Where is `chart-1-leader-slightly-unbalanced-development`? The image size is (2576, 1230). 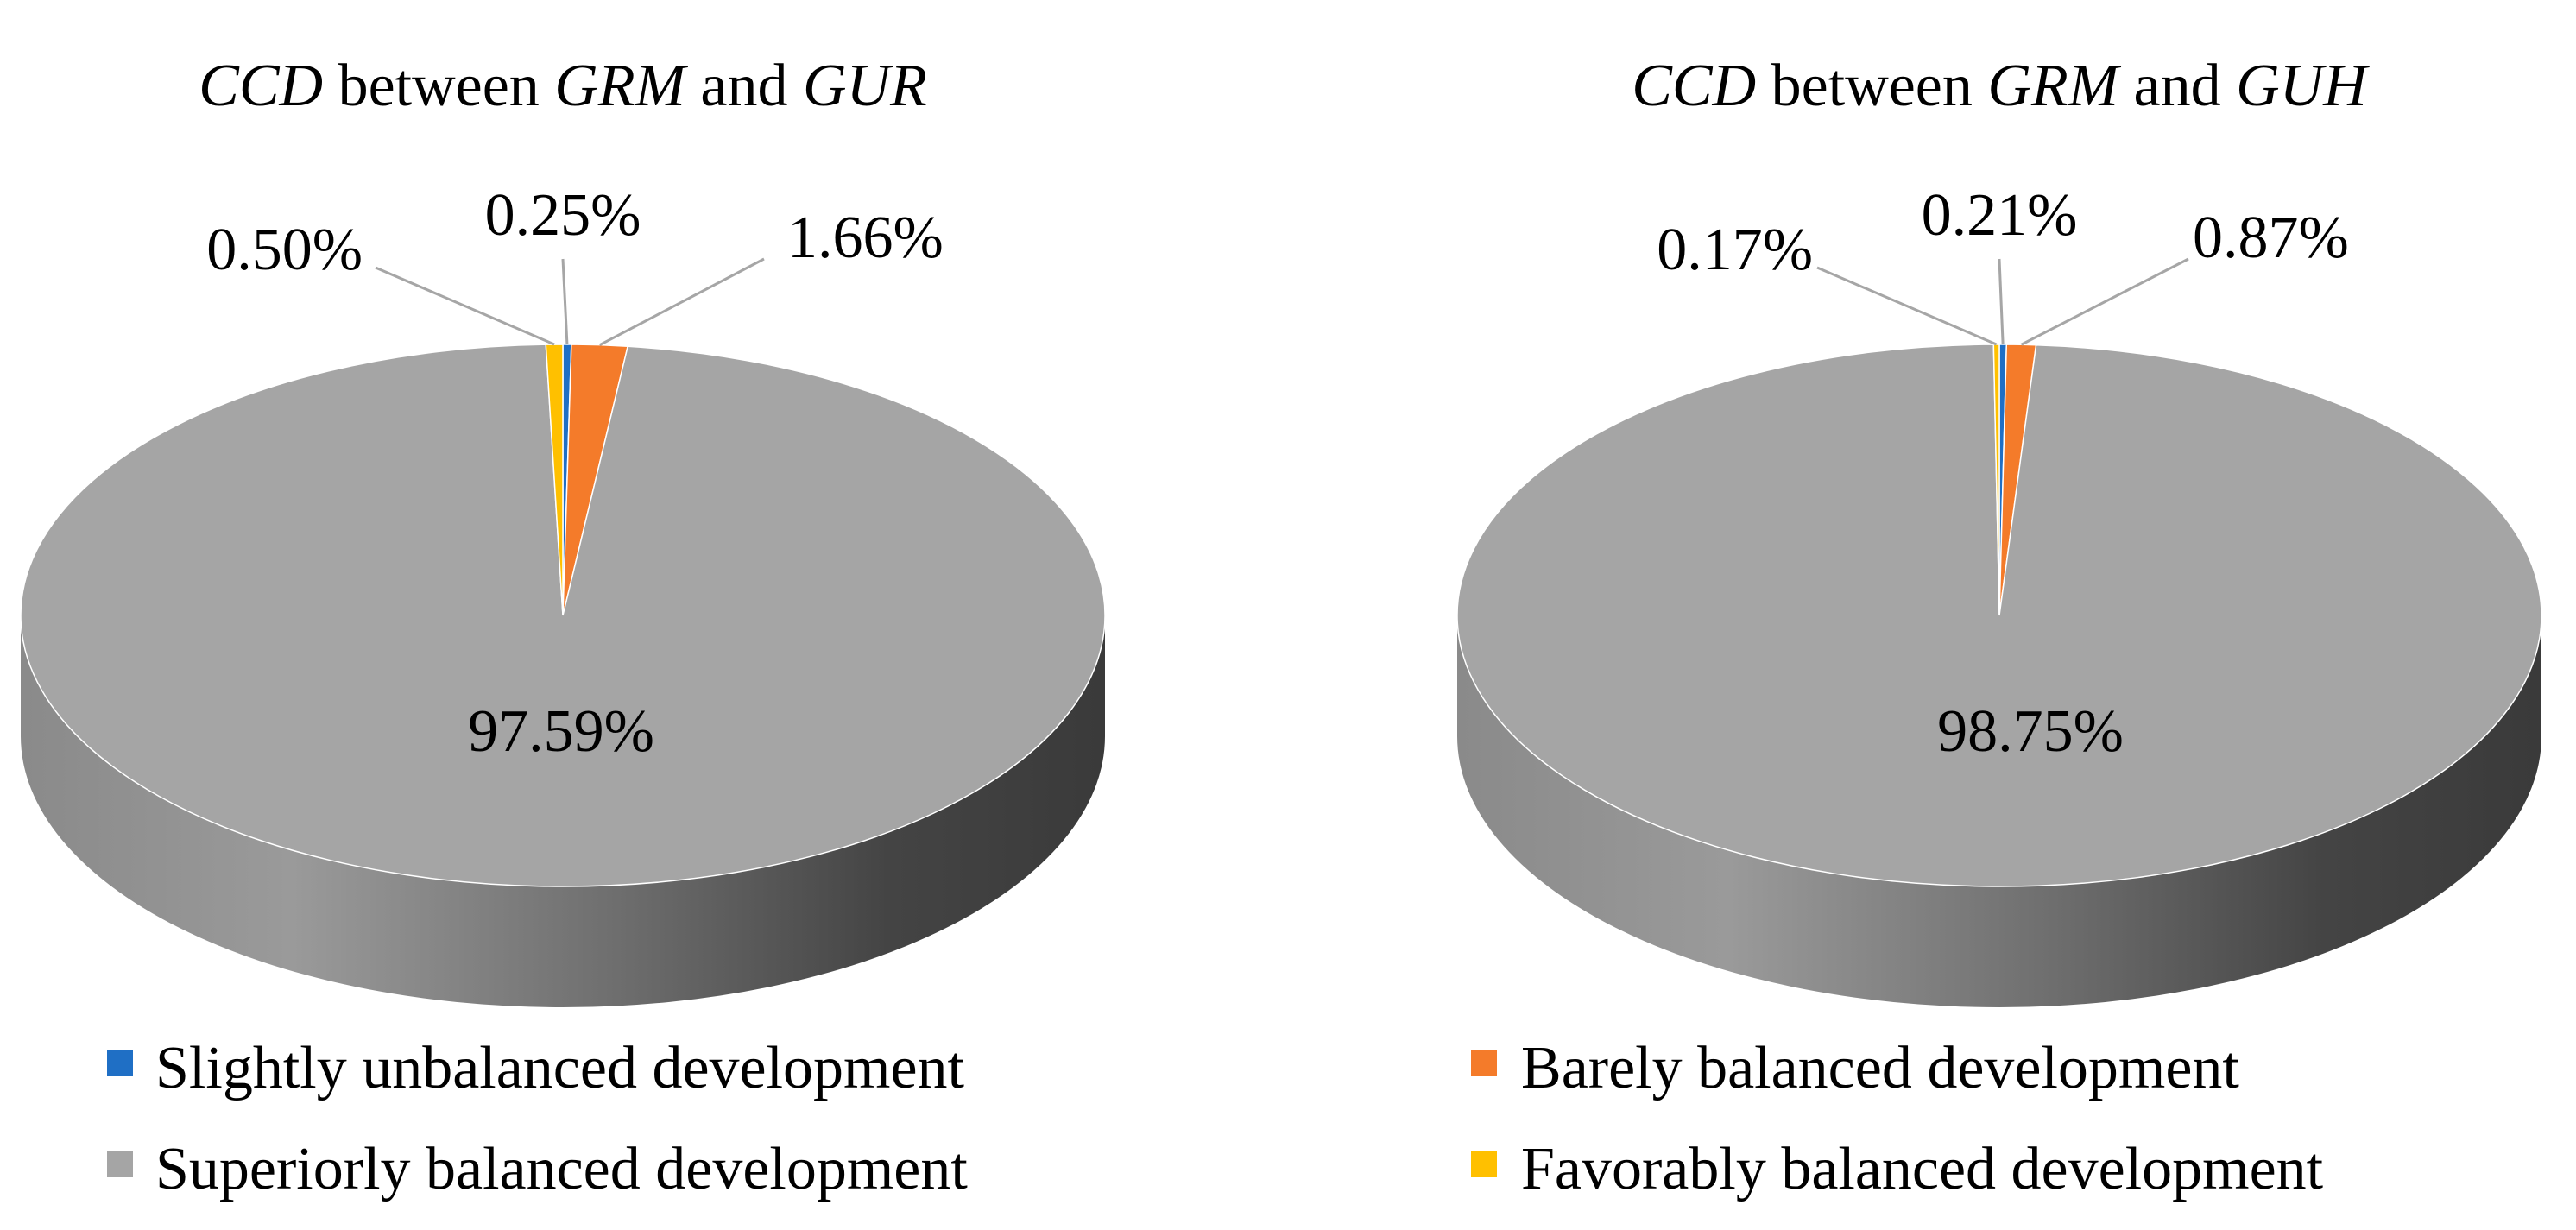 chart-1-leader-slightly-unbalanced-development is located at coordinates (565, 301).